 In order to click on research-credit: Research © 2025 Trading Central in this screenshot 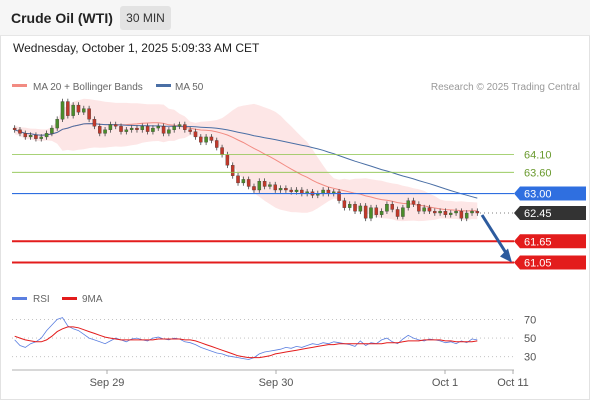, I will do `click(505, 87)`.